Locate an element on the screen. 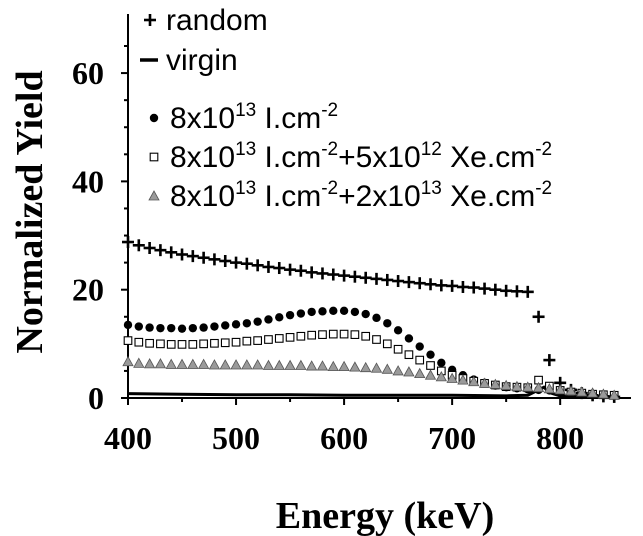 Image resolution: width=643 pixels, height=536 pixels. legend-marker is located at coordinates (154, 157).